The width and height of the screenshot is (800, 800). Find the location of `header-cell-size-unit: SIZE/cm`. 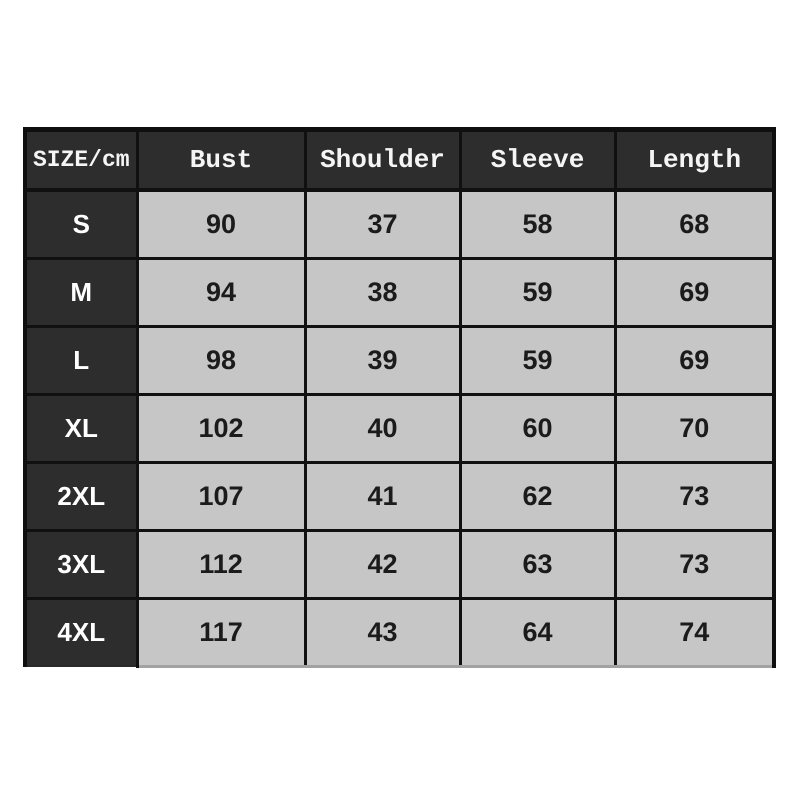

header-cell-size-unit: SIZE/cm is located at coordinates (81, 160).